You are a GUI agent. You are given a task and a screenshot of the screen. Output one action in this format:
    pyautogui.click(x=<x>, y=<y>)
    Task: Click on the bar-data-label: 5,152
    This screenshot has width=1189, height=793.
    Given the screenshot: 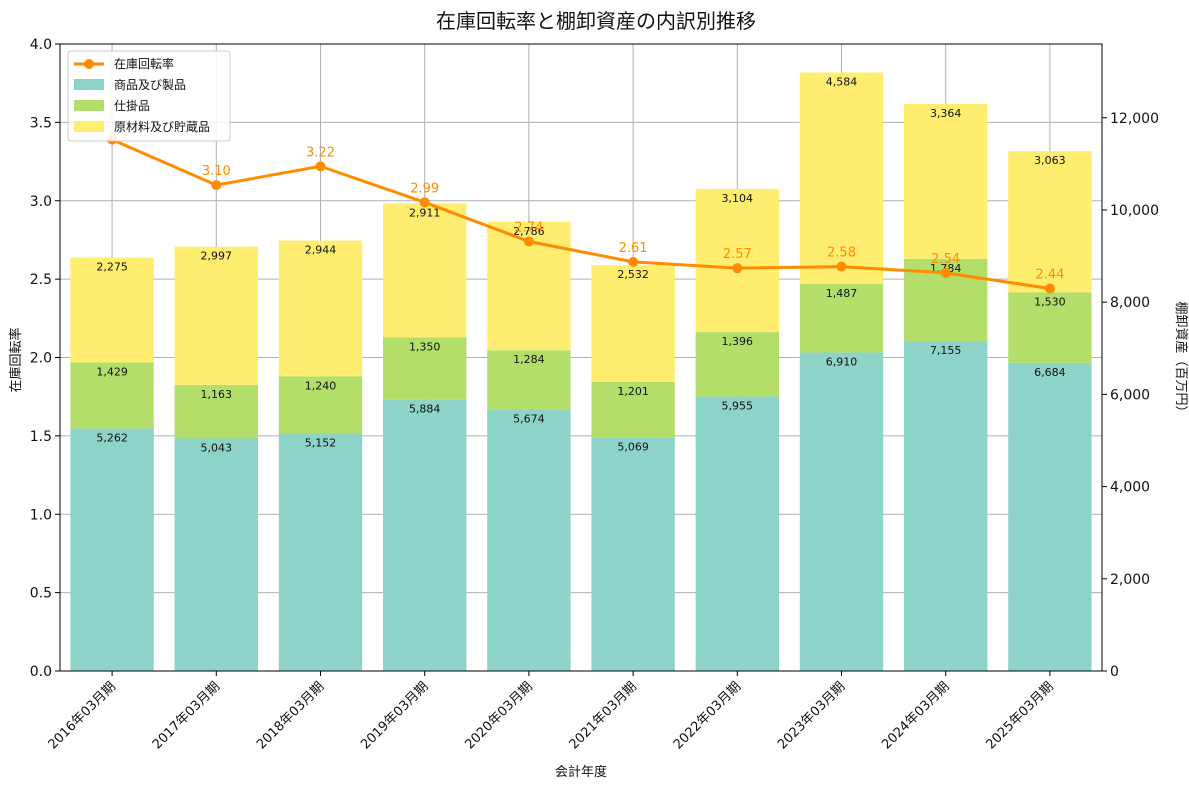 What is the action you would take?
    pyautogui.click(x=321, y=442)
    